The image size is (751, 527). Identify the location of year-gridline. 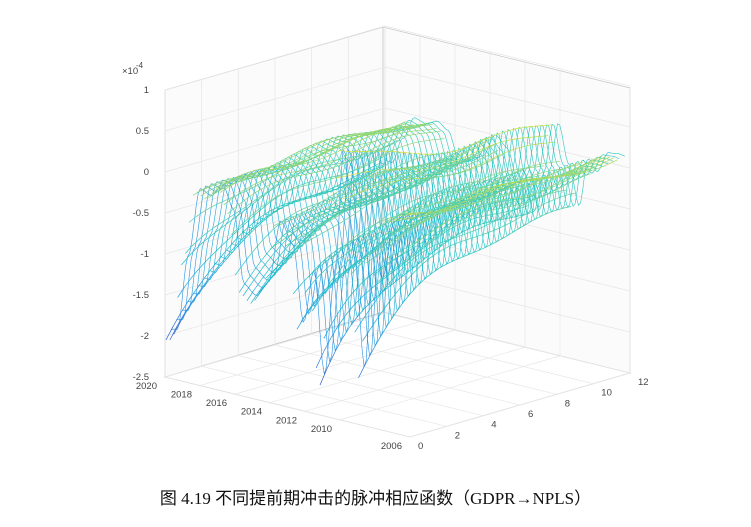
(345, 362).